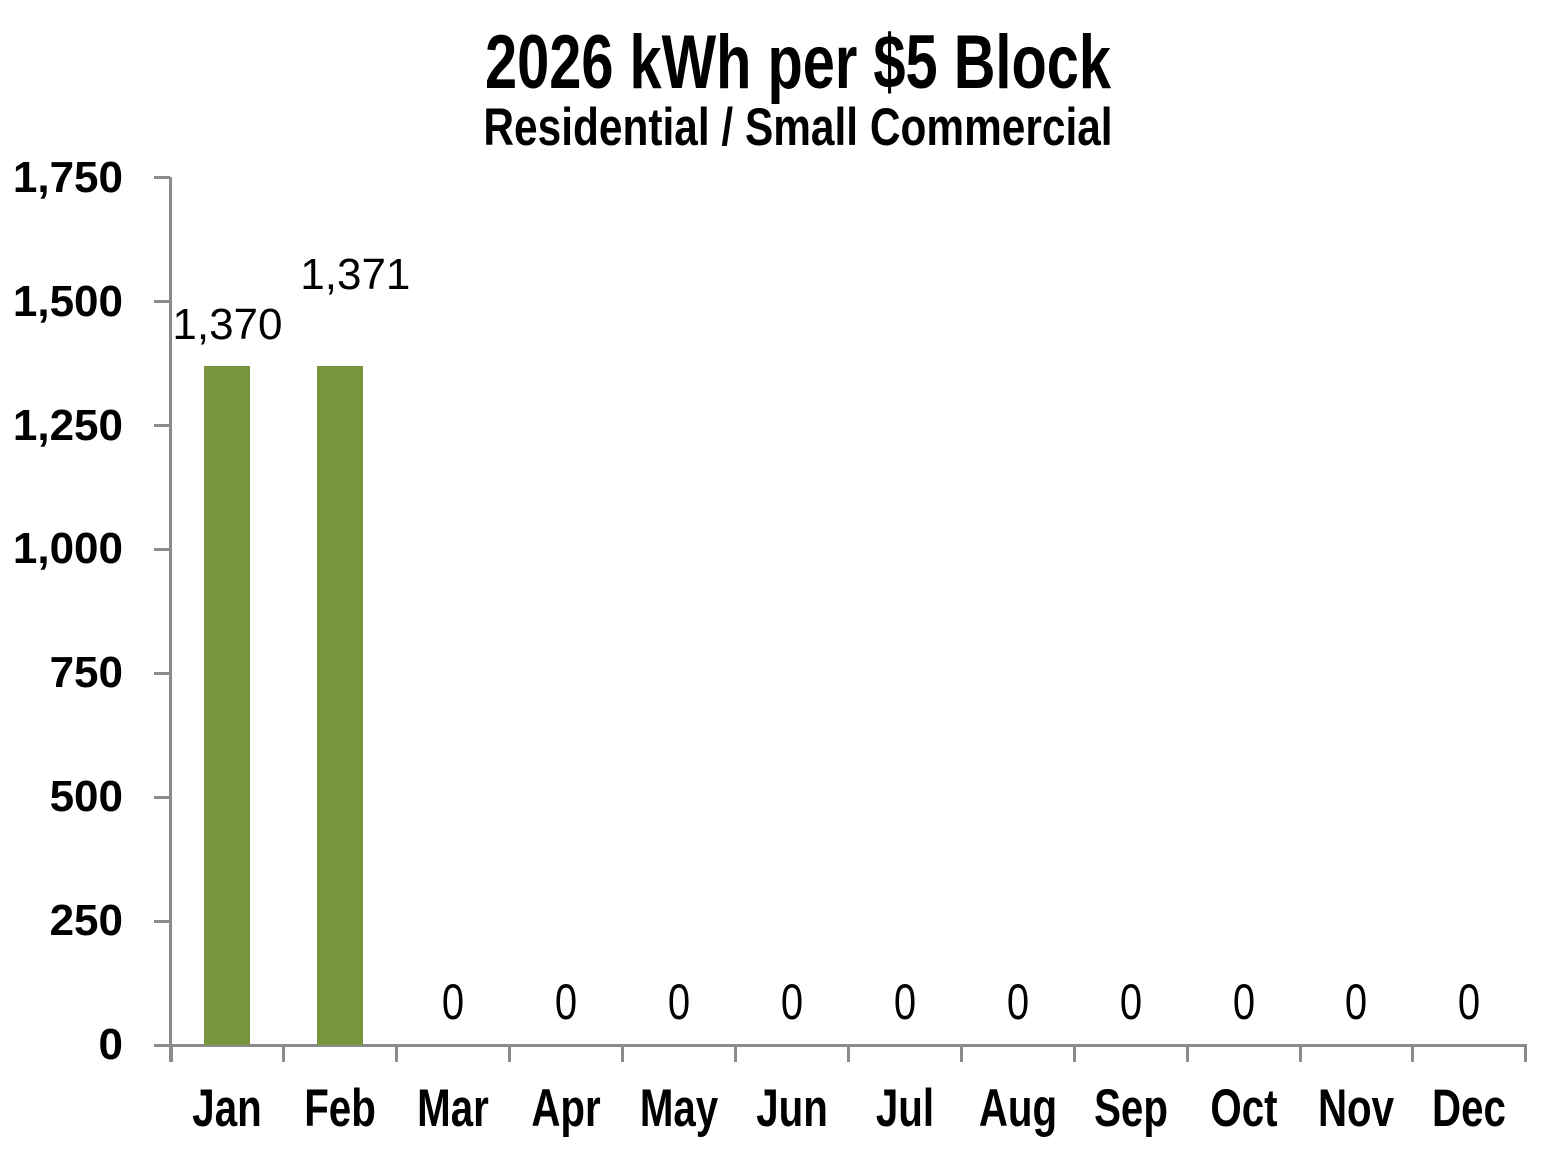 The width and height of the screenshot is (1564, 1162). I want to click on y-tick-label-250: 250, so click(86, 921).